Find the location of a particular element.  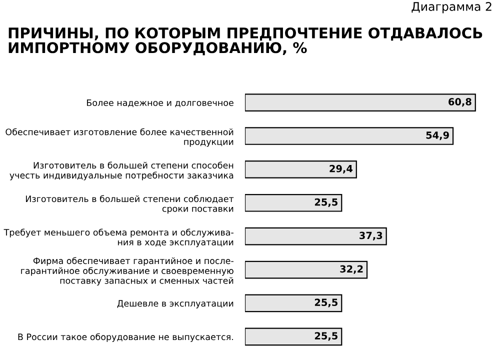

data-label: 54,9 is located at coordinates (437, 135).